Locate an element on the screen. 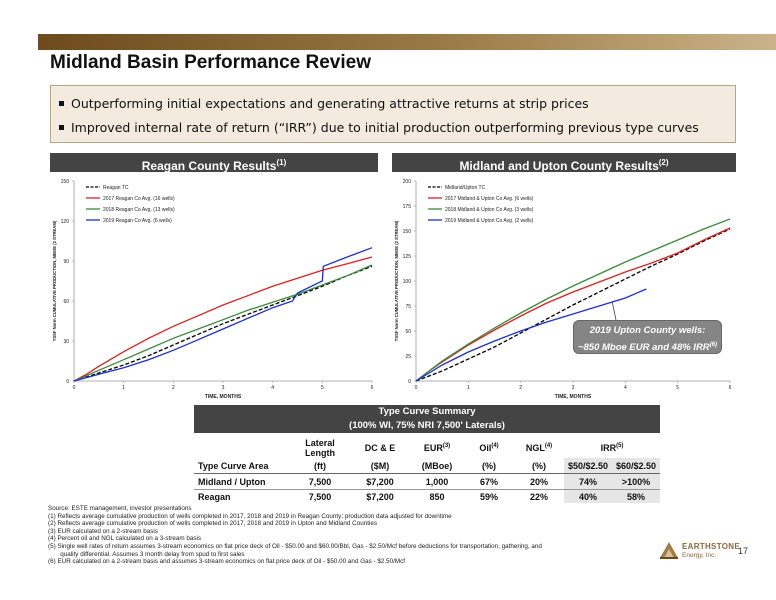 This screenshot has width=776, height=600. reagan-header-sup: (1) is located at coordinates (281, 162).